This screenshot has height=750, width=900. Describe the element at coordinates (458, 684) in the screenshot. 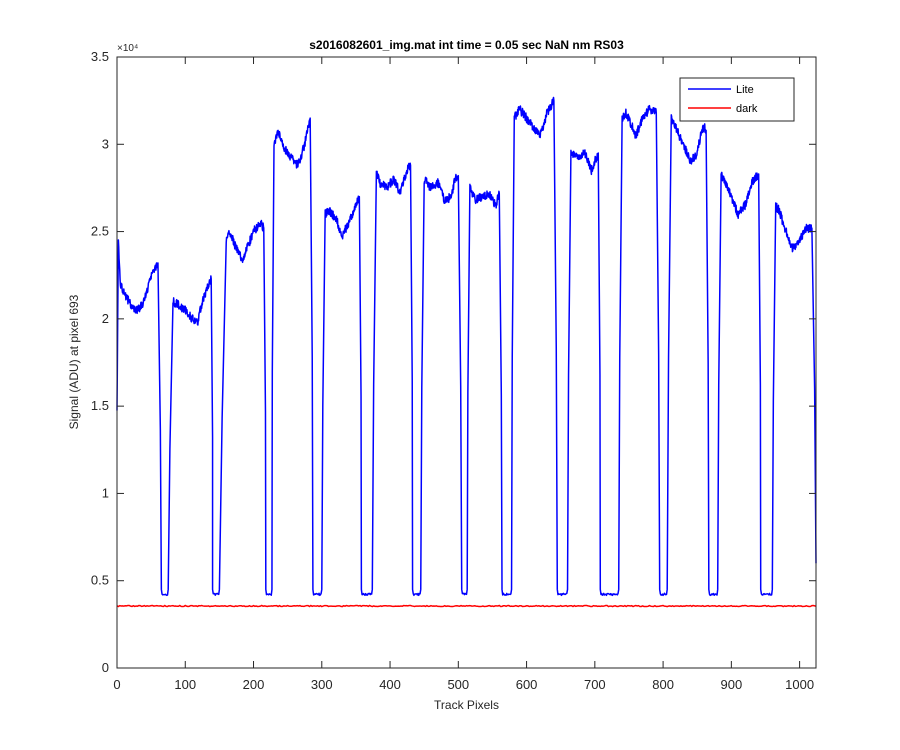

I see `x-tick-label: 500` at that location.